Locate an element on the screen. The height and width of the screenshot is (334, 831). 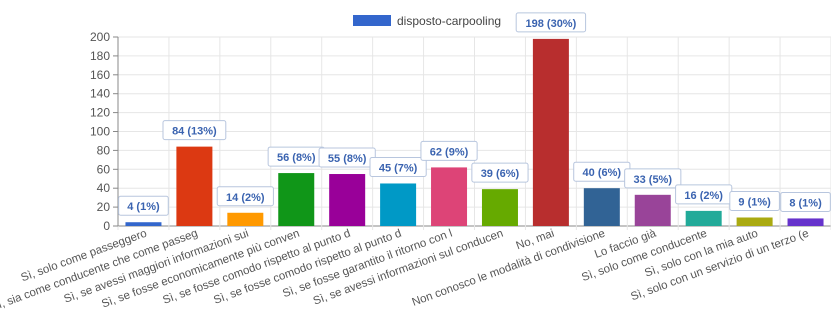
data-label: 4 (1%) is located at coordinates (143, 205).